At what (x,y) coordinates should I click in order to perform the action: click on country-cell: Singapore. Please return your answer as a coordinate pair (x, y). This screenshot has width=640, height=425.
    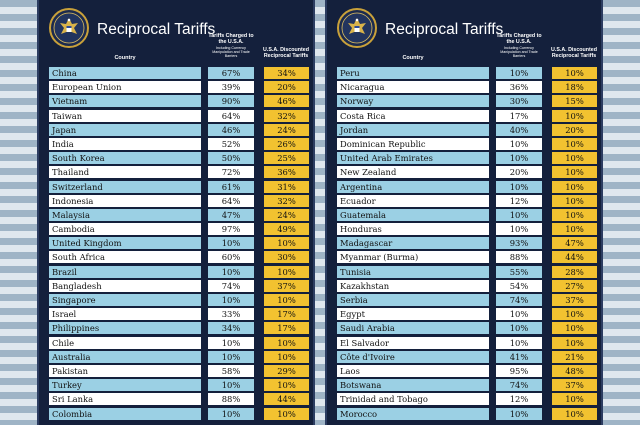
    Looking at the image, I should click on (125, 300).